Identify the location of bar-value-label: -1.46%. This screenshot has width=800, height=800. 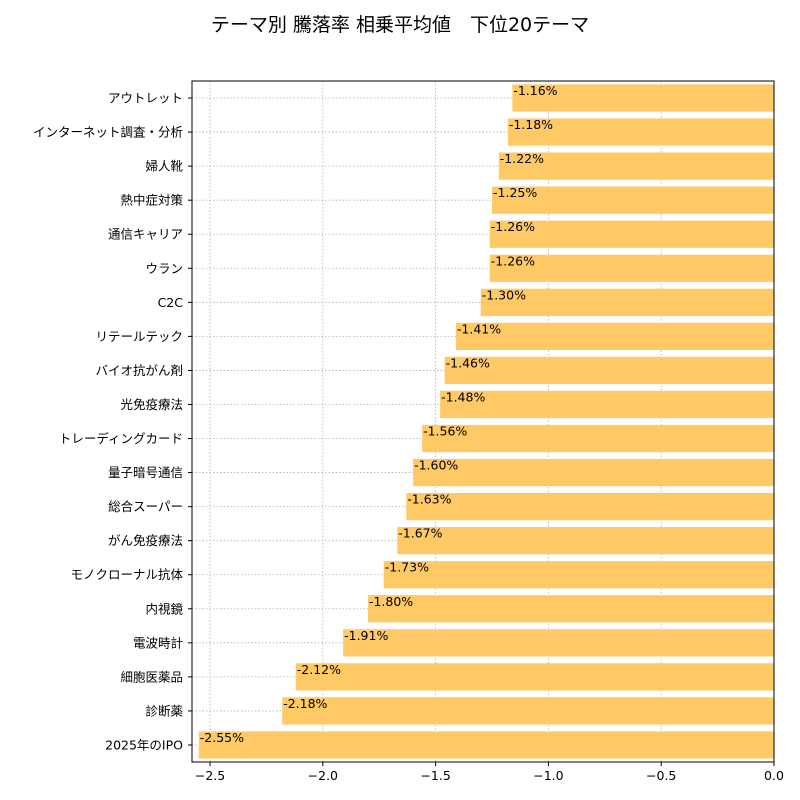
(468, 362).